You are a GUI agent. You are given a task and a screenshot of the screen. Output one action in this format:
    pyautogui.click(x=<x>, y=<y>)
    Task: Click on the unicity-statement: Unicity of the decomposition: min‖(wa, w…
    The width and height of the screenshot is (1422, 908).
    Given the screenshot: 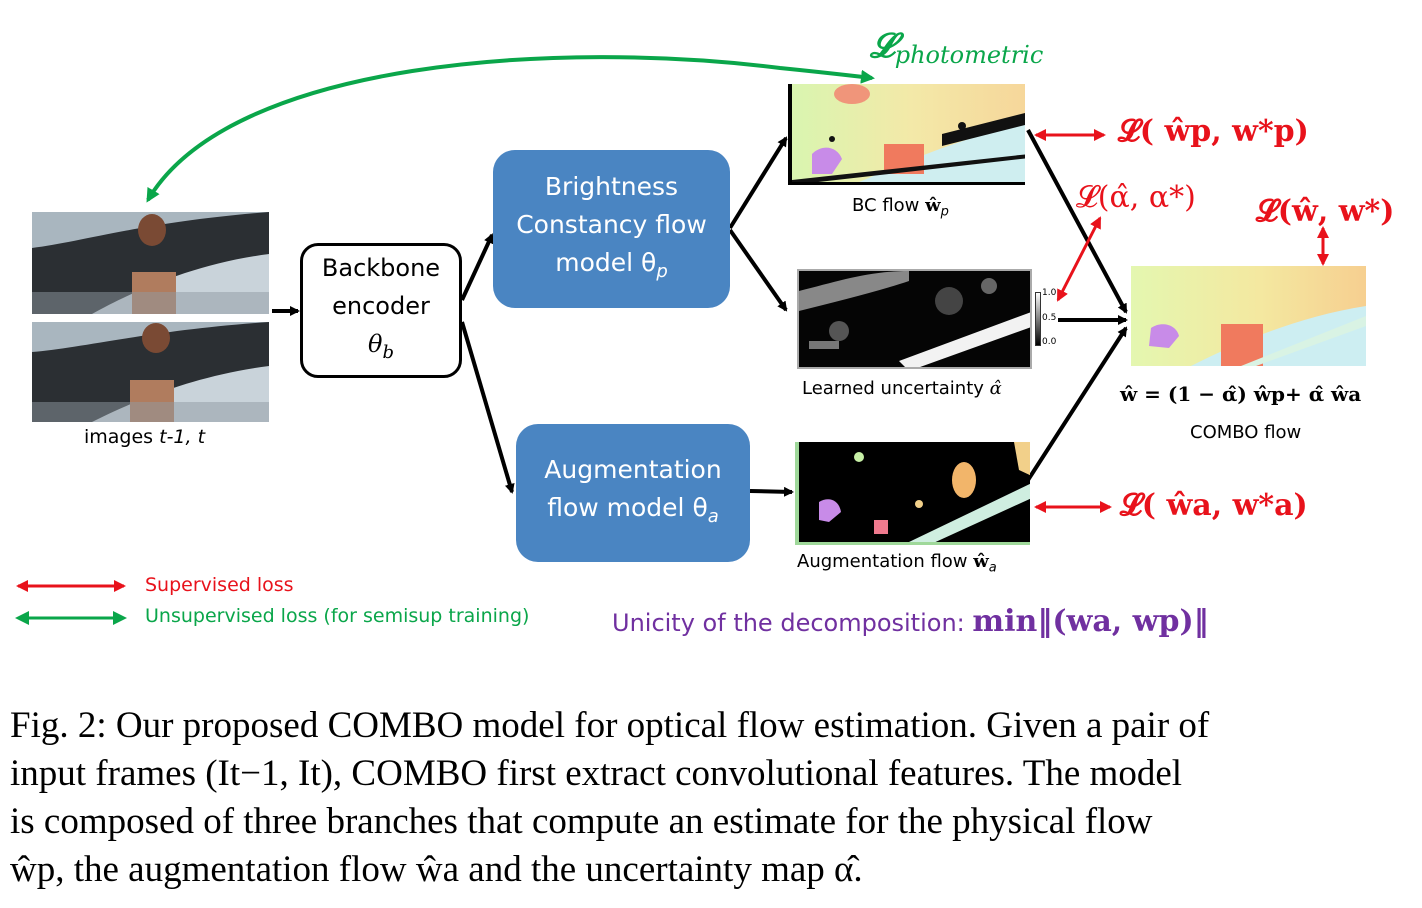 What is the action you would take?
    pyautogui.click(x=910, y=621)
    